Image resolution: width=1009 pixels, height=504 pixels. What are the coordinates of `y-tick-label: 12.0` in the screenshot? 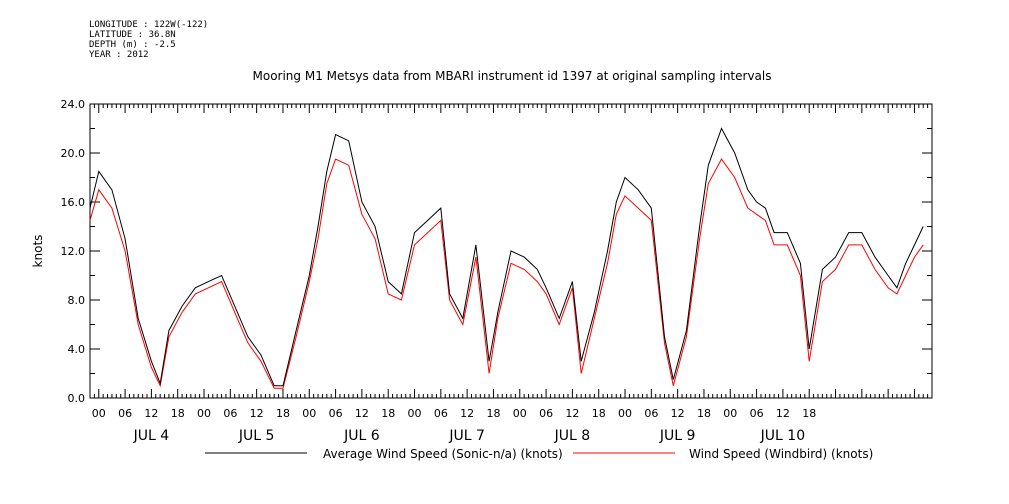 It's located at (73, 251).